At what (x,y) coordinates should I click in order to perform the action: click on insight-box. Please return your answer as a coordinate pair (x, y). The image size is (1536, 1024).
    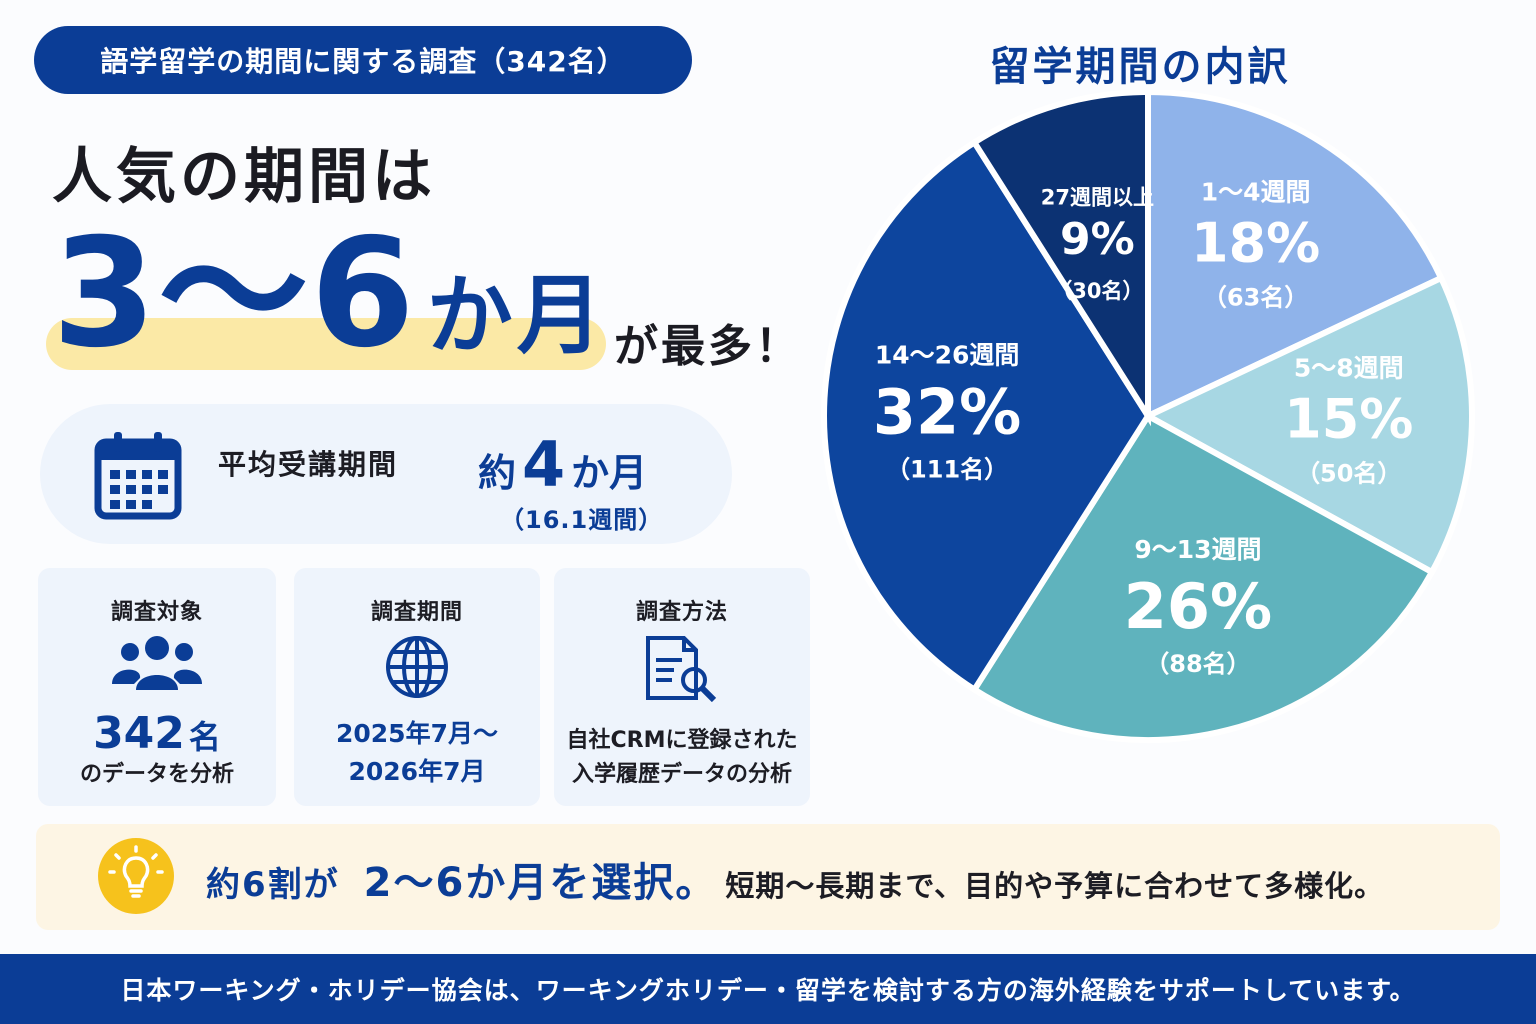
    Looking at the image, I should click on (768, 877).